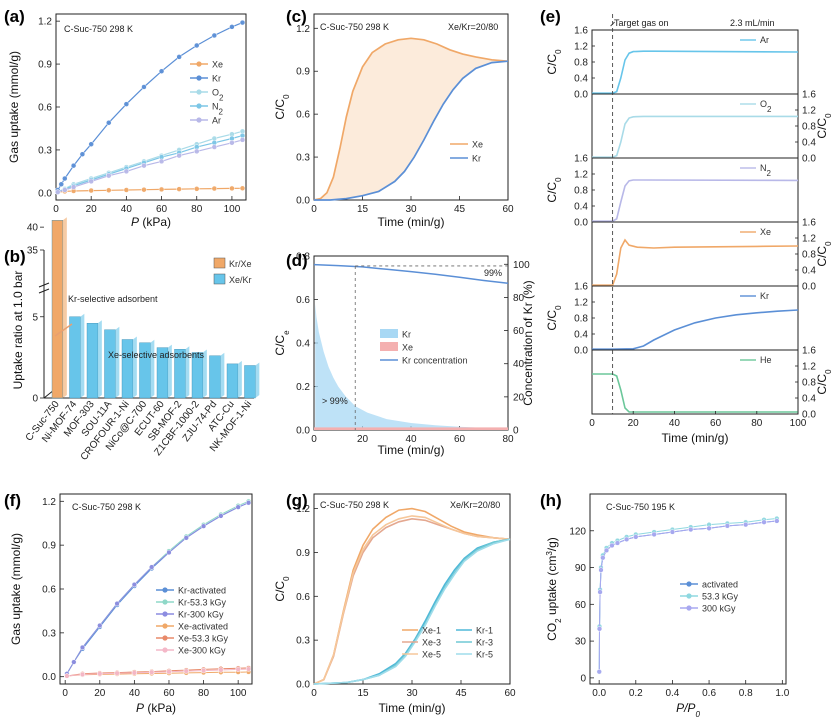 This screenshot has height=721, width=840. I want to click on y-axis-label-part: /g), so click(552, 544).